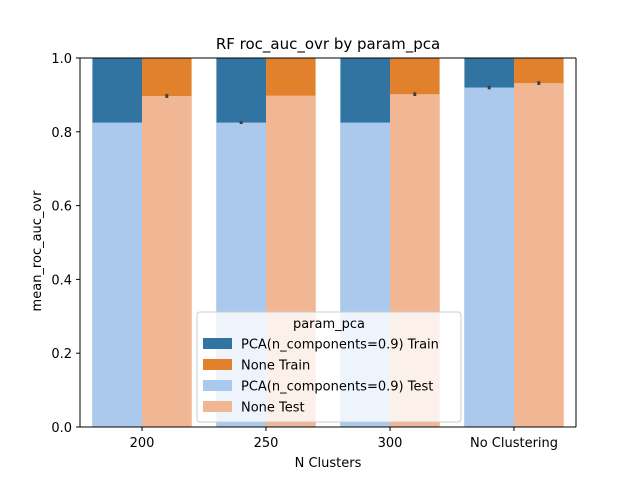  Describe the element at coordinates (61, 354) in the screenshot. I see `y-tick-label: 0.2` at that location.